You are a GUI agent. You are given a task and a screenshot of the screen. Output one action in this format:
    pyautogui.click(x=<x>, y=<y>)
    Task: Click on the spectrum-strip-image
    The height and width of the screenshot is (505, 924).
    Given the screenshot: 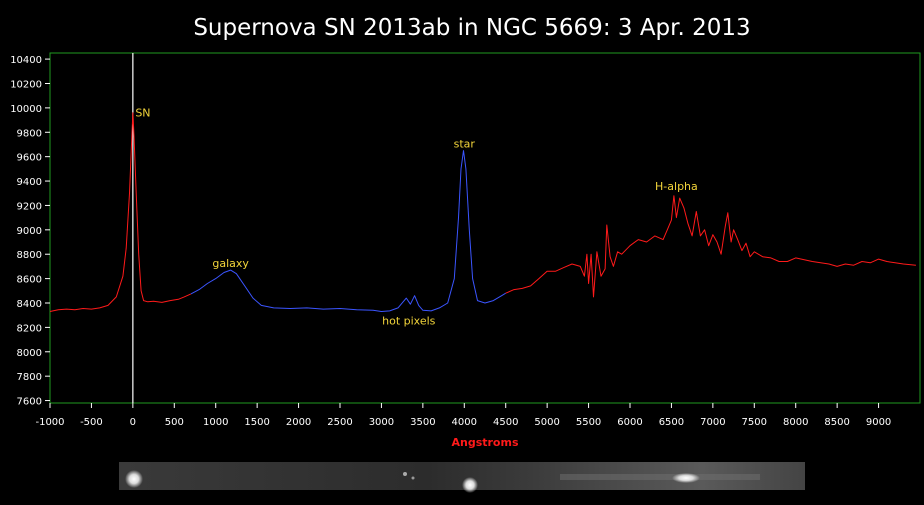 What is the action you would take?
    pyautogui.click(x=462, y=477)
    